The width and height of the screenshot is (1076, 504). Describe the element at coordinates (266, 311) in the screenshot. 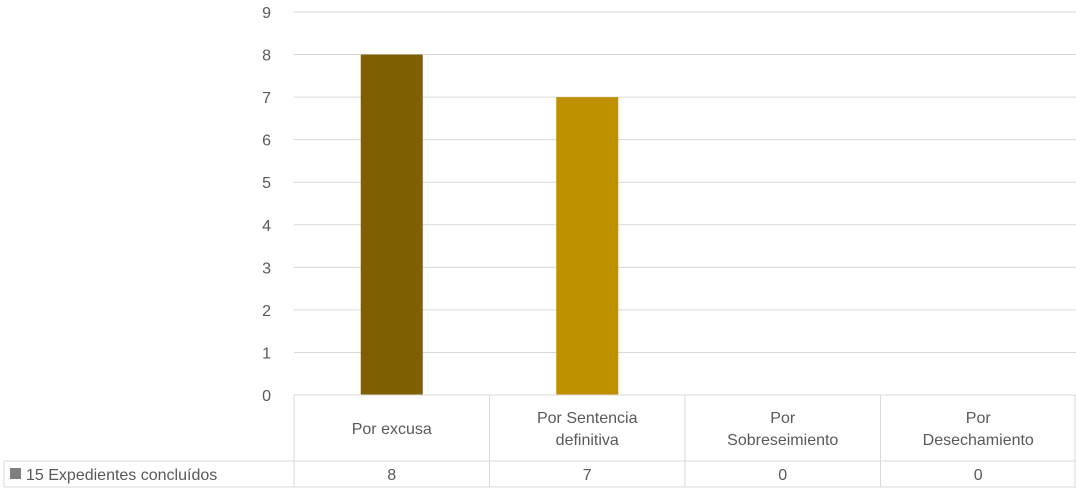

I see `y-tick-label: 2` at that location.